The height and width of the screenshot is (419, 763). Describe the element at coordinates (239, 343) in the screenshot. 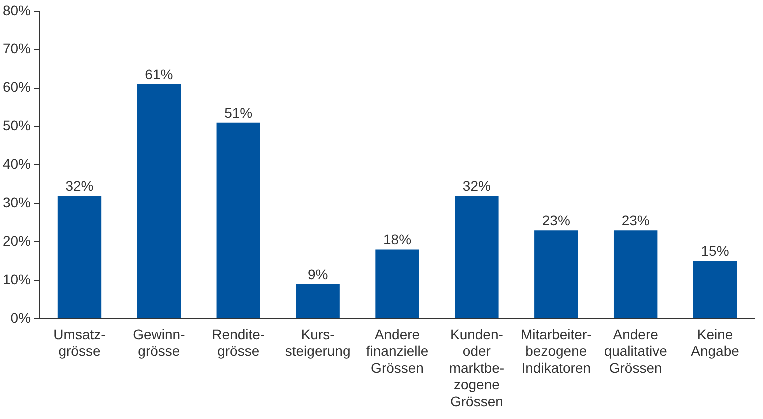

I see `x-tick-label: Rendite- grösse` at that location.